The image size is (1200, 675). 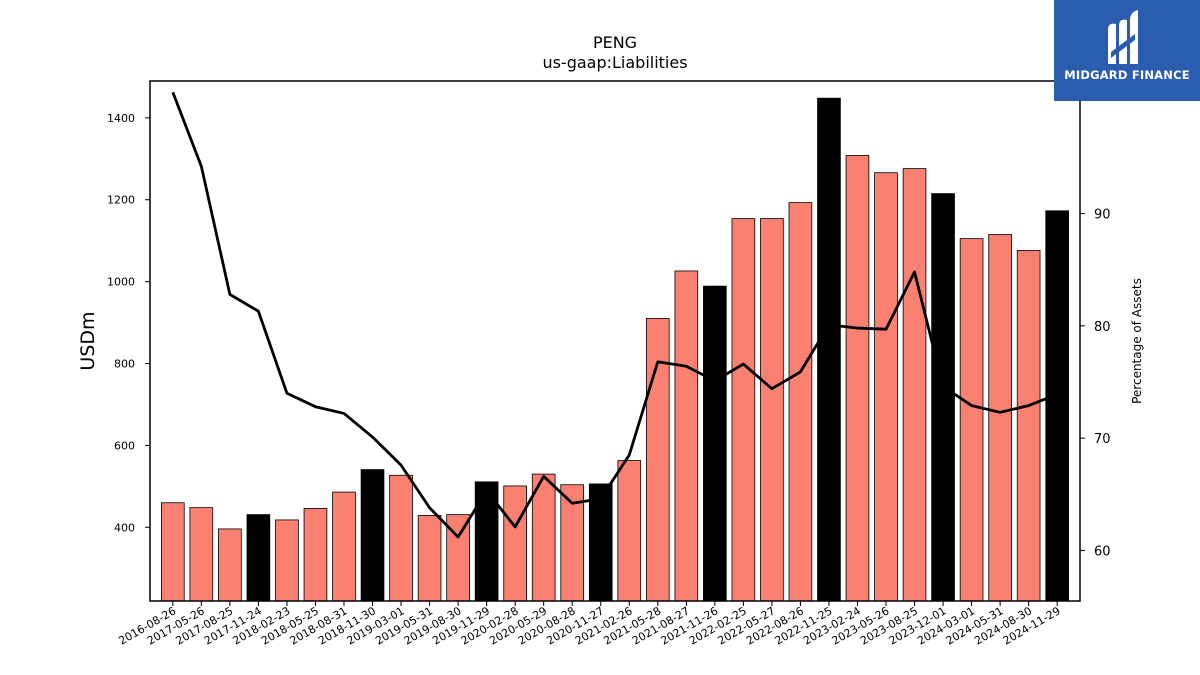 What do you see at coordinates (88, 340) in the screenshot?
I see `y-axis-label: USDm` at bounding box center [88, 340].